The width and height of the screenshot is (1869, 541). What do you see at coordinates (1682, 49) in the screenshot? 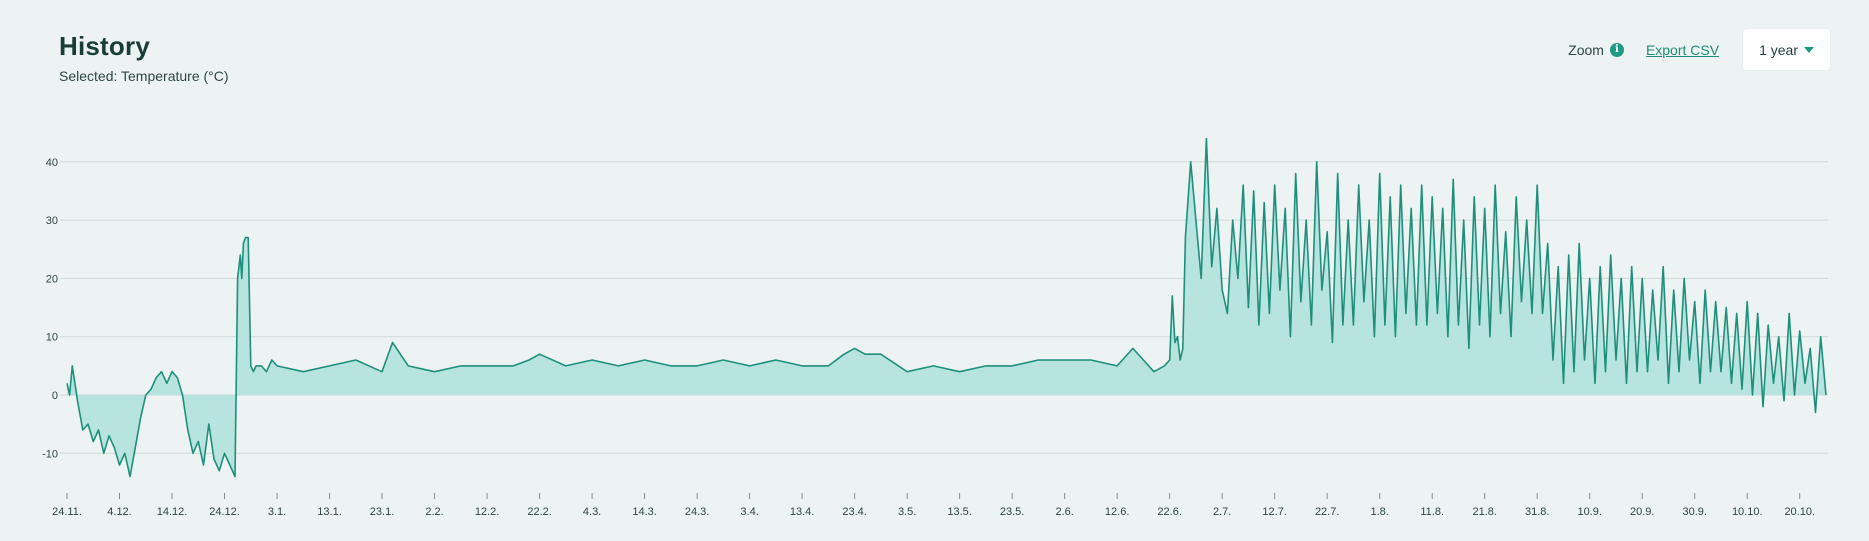
I see `export-csv-link: Export CSV` at bounding box center [1682, 49].